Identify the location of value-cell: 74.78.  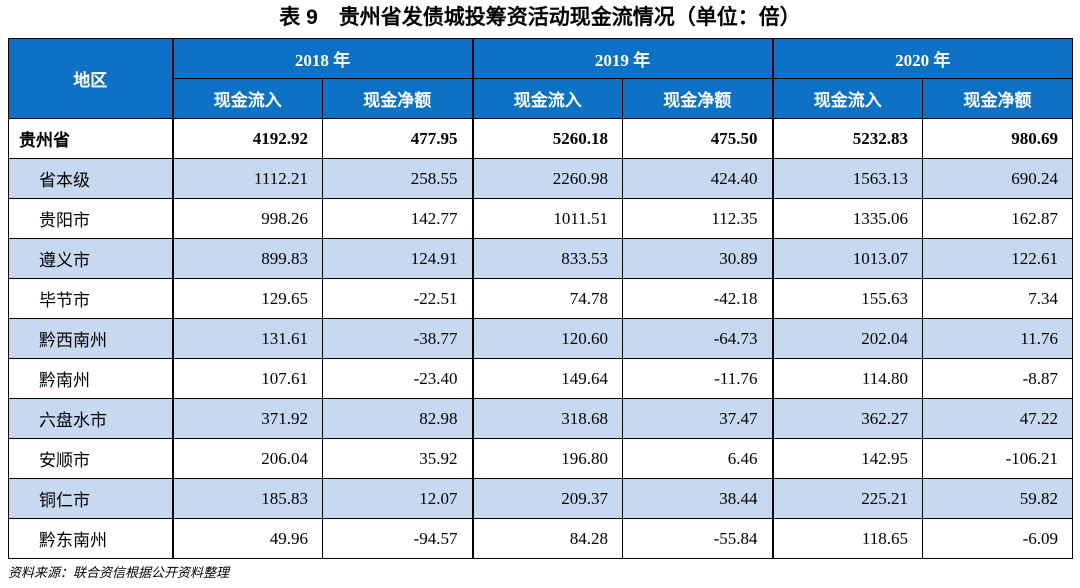
(547, 298).